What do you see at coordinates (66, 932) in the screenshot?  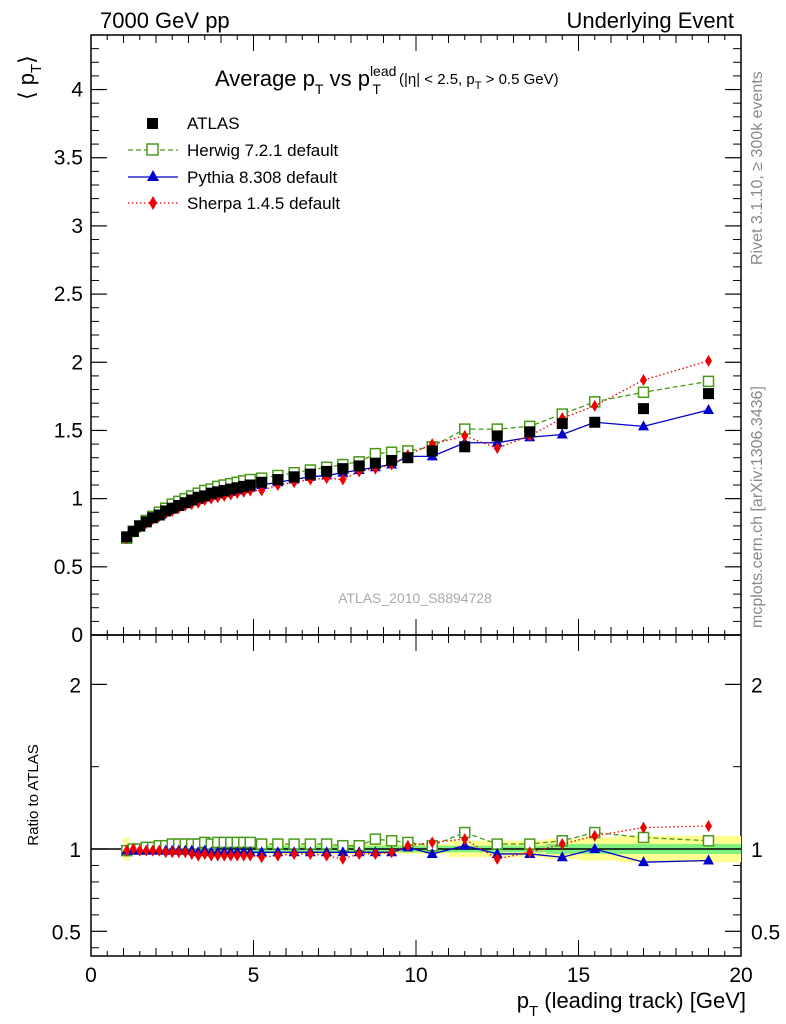 I see `ratio-ytick-label: 0.5` at bounding box center [66, 932].